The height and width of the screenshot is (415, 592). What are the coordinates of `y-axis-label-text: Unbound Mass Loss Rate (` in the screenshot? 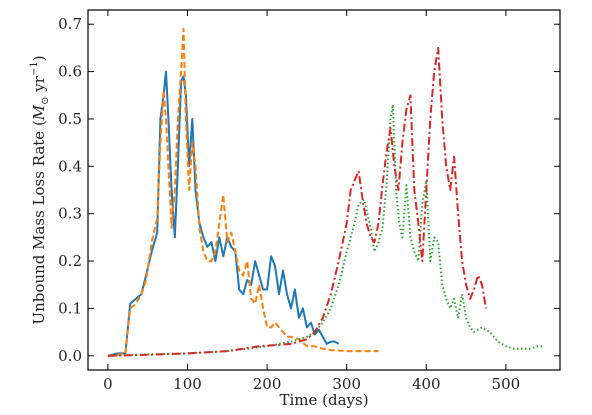 It's located at (39, 222).